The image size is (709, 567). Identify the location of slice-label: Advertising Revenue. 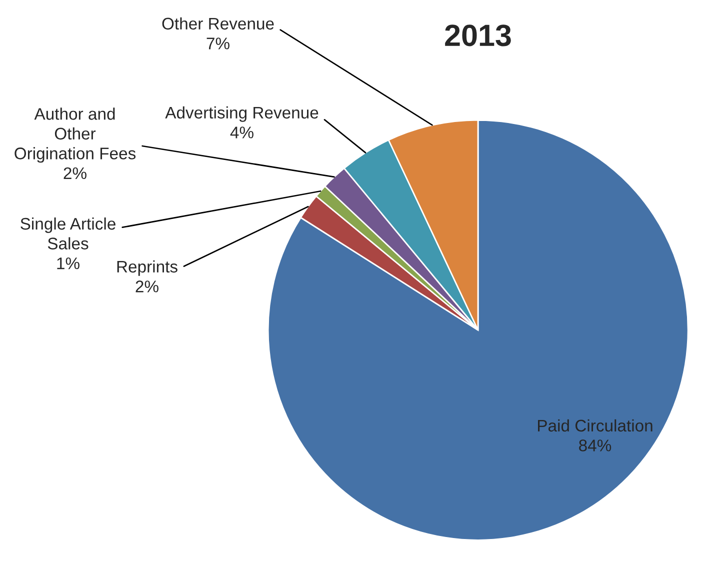
(241, 114).